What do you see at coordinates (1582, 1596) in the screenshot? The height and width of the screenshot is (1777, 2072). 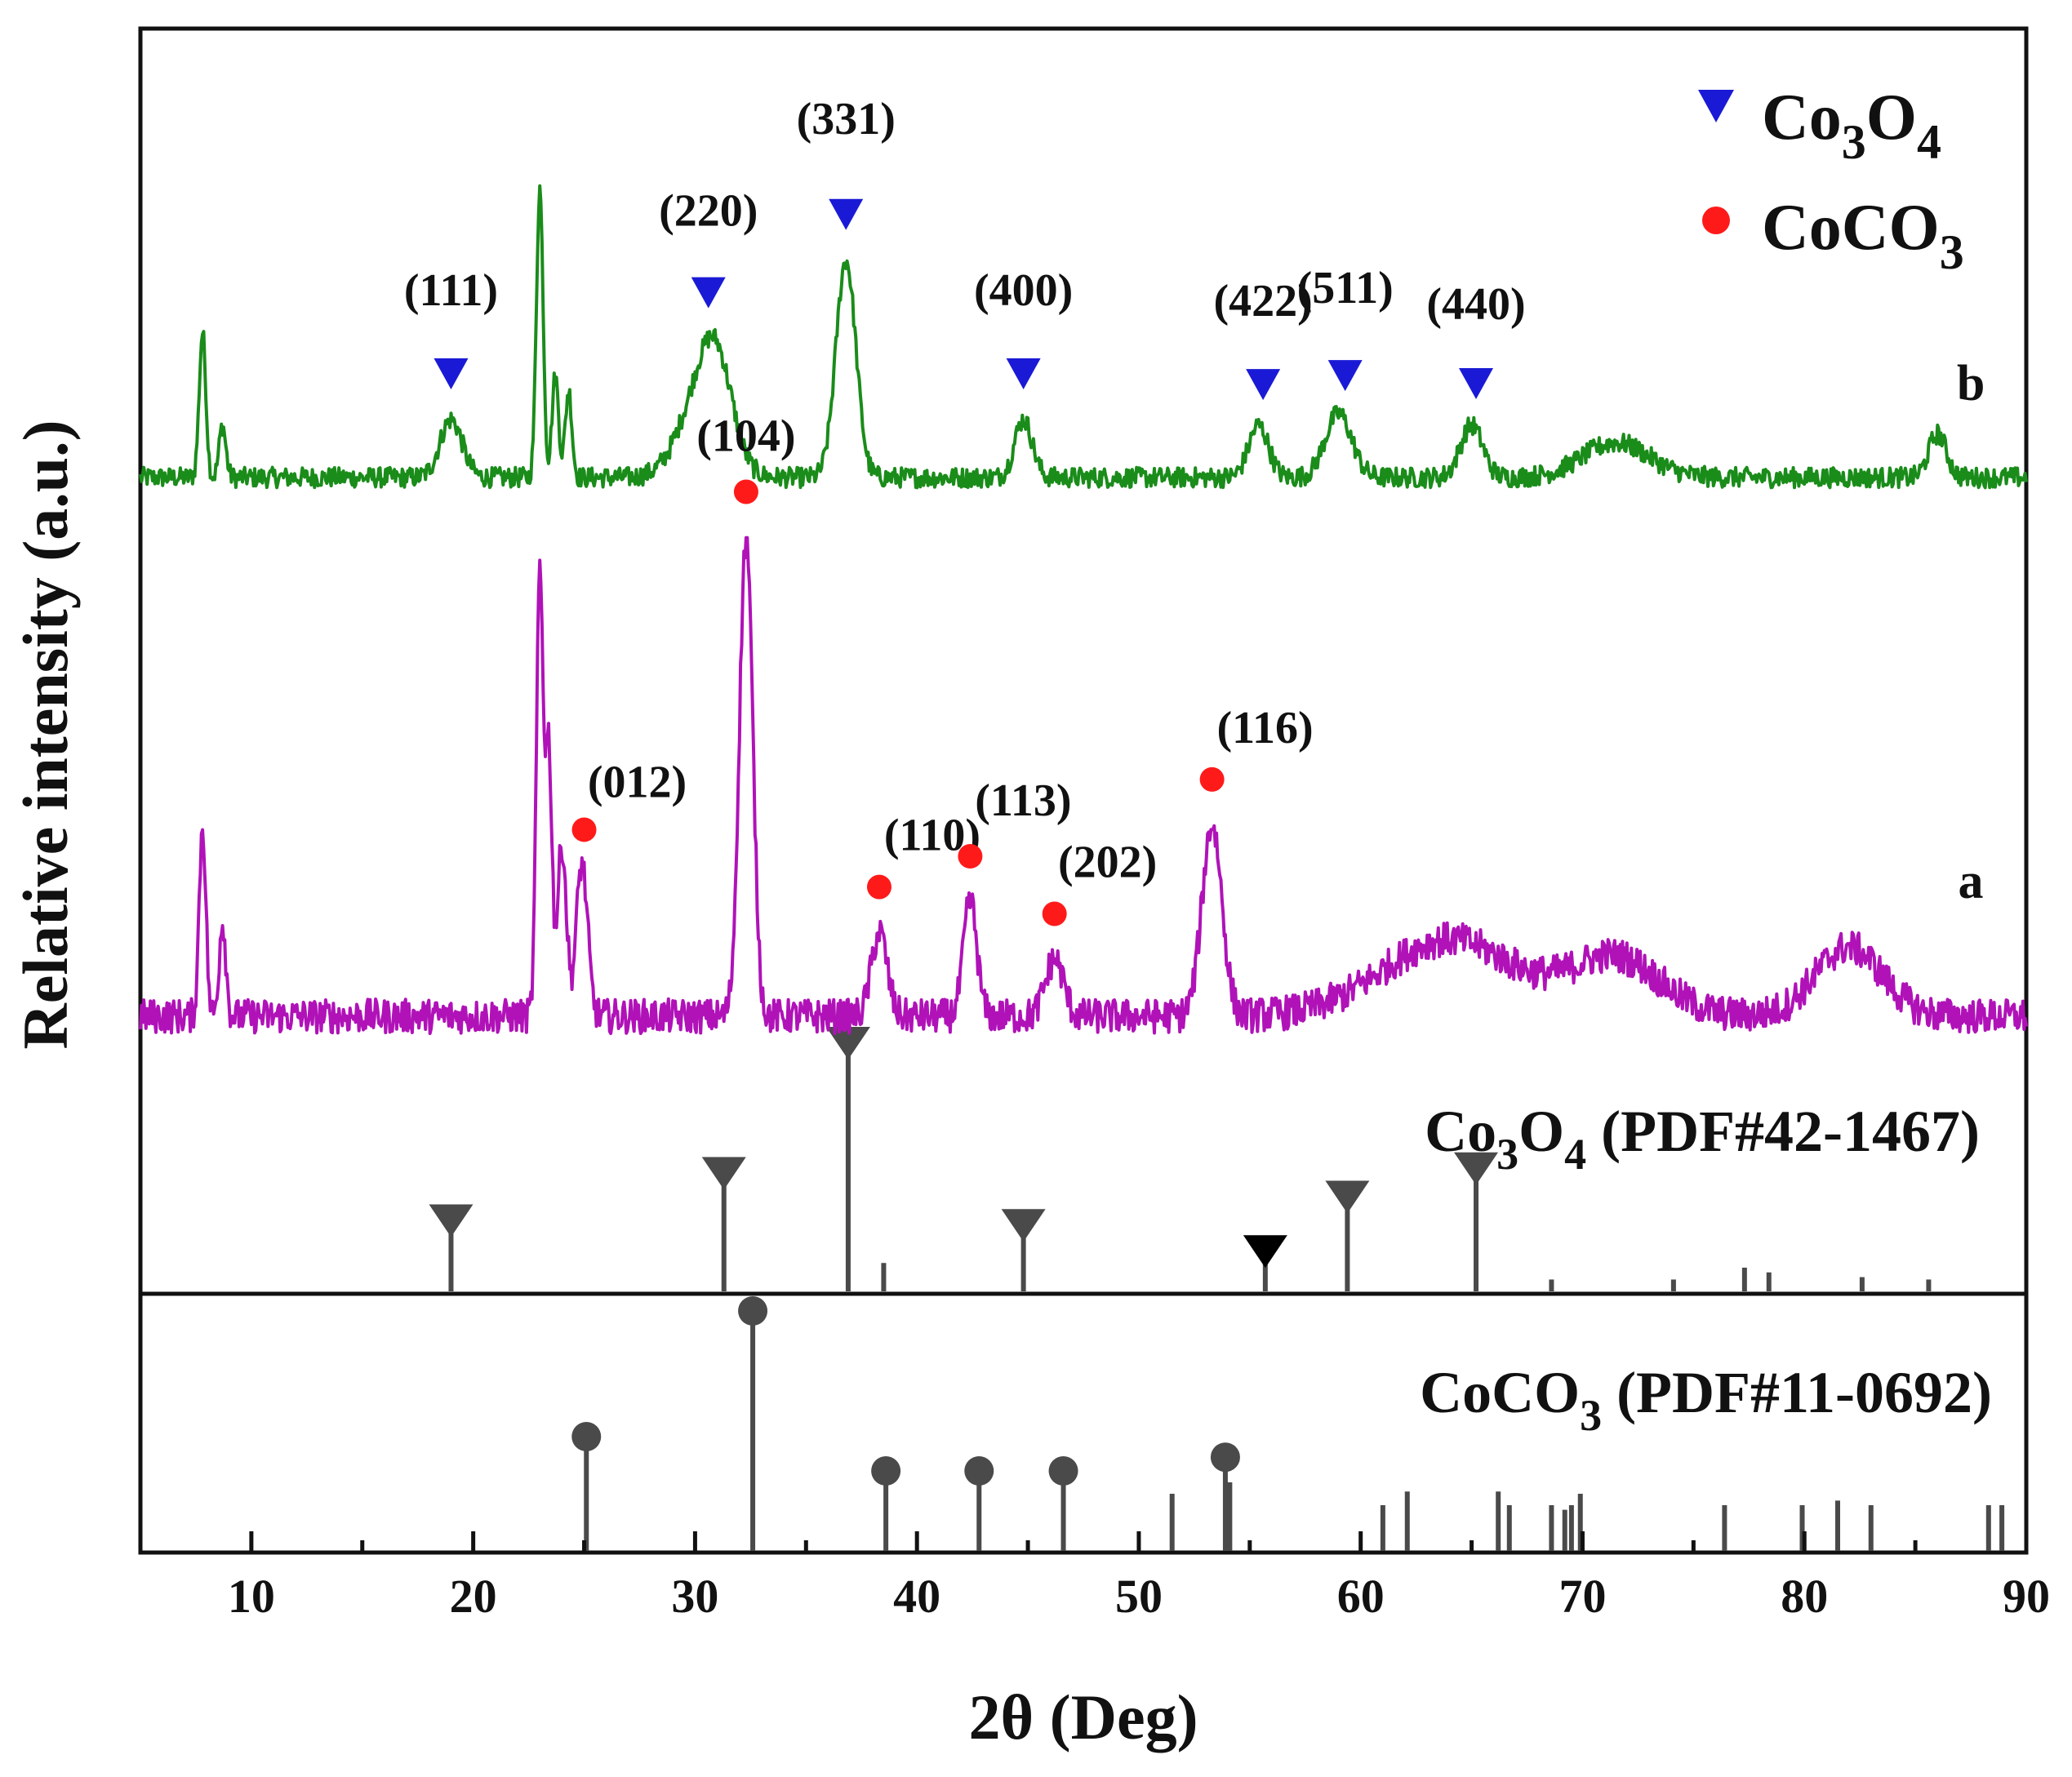 I see `x-tick-label-70: 70` at bounding box center [1582, 1596].